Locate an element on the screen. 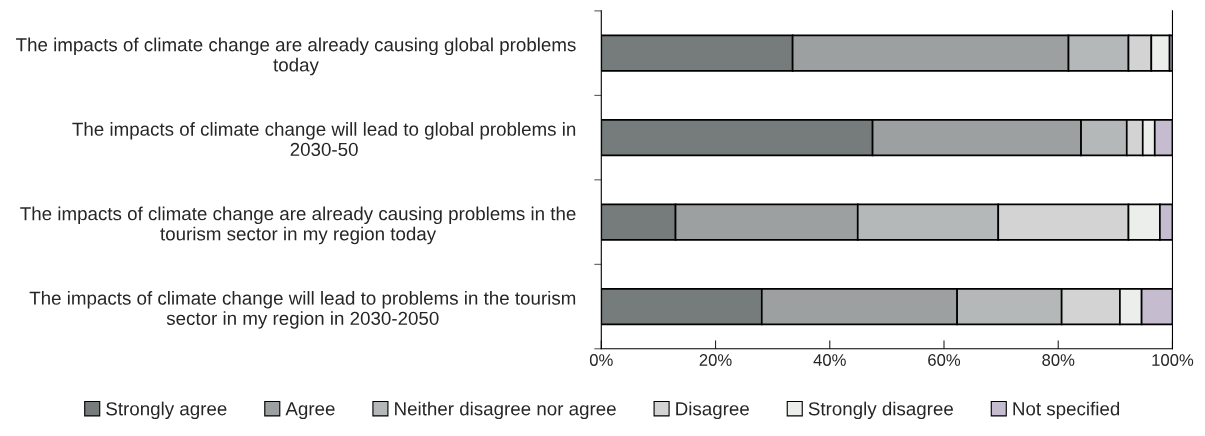  x-tick-label: 80% is located at coordinates (1058, 360).